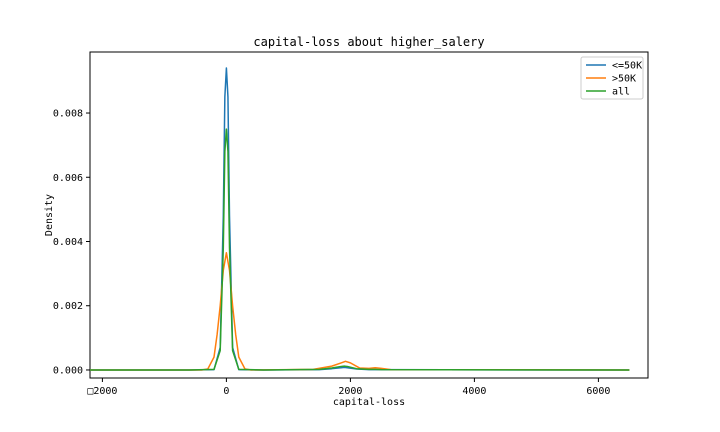 This screenshot has width=720, height=432. I want to click on chart-title: capital-loss about higher_salery, so click(368, 42).